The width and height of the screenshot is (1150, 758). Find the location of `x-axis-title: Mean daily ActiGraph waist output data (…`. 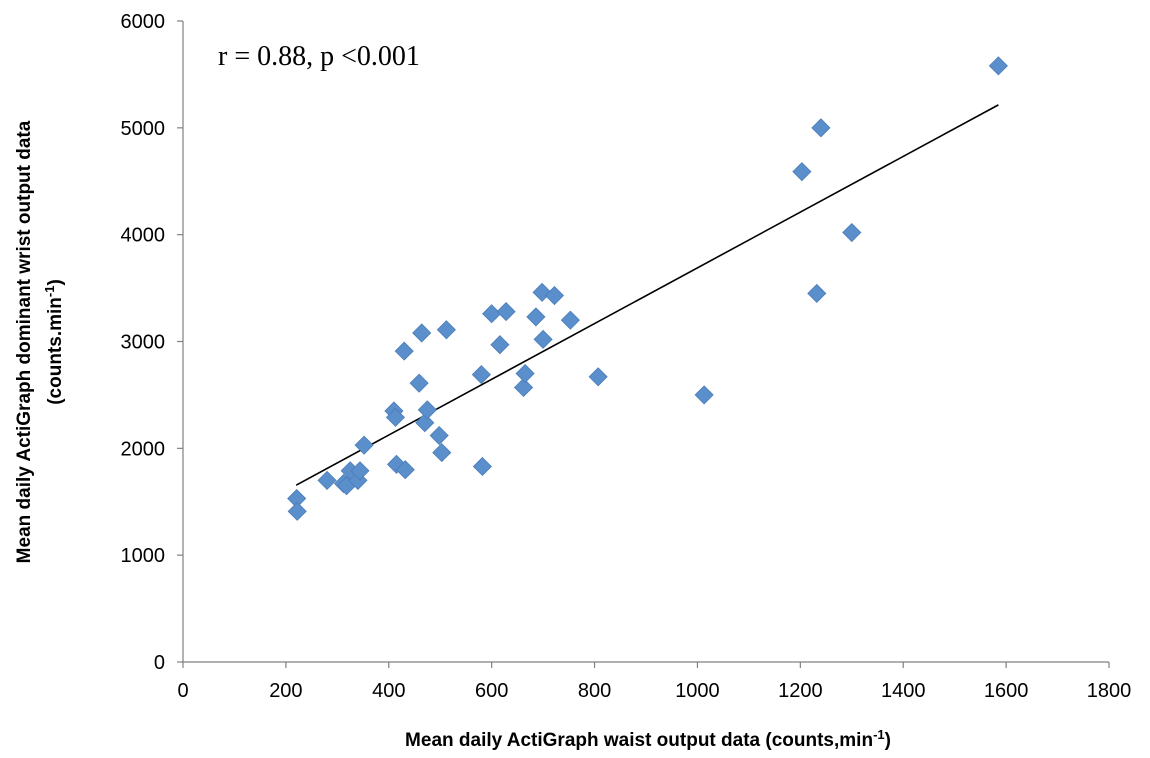

x-axis-title: Mean daily ActiGraph waist output data (… is located at coordinates (648, 739).